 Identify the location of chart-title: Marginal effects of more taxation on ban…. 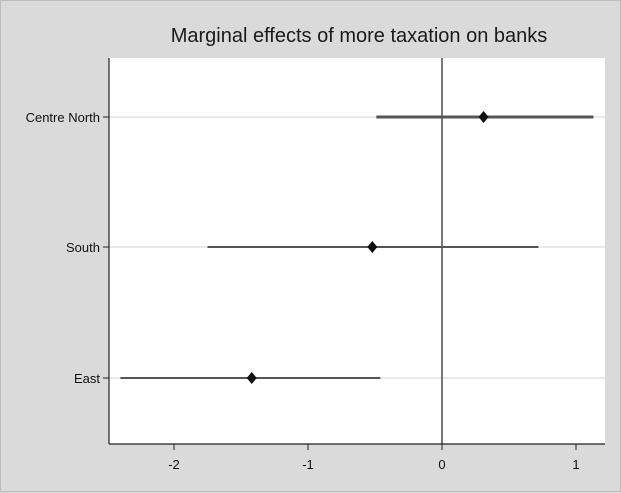
(359, 36).